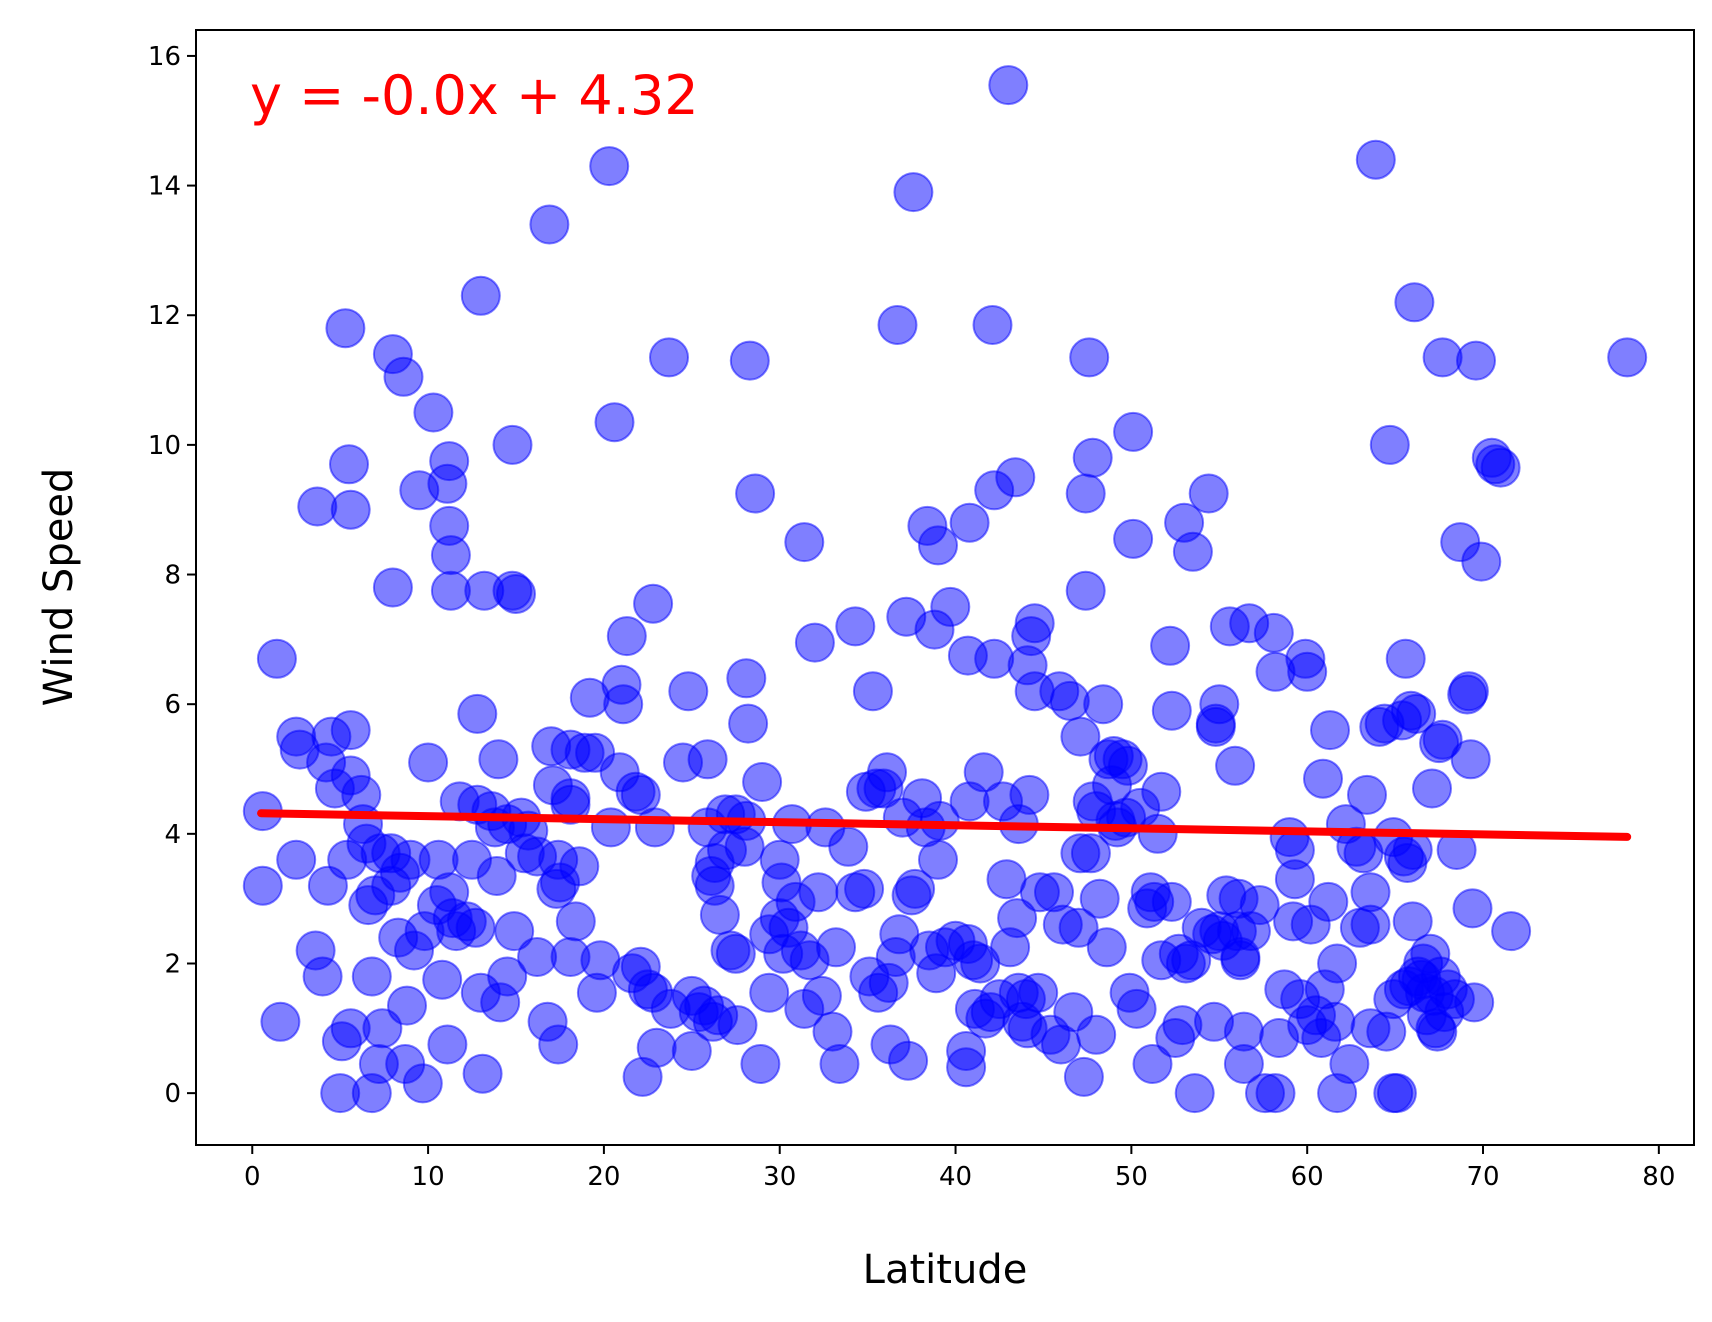 This screenshot has width=1712, height=1322. Describe the element at coordinates (1658, 1177) in the screenshot. I see `x-tick-label: 80` at that location.